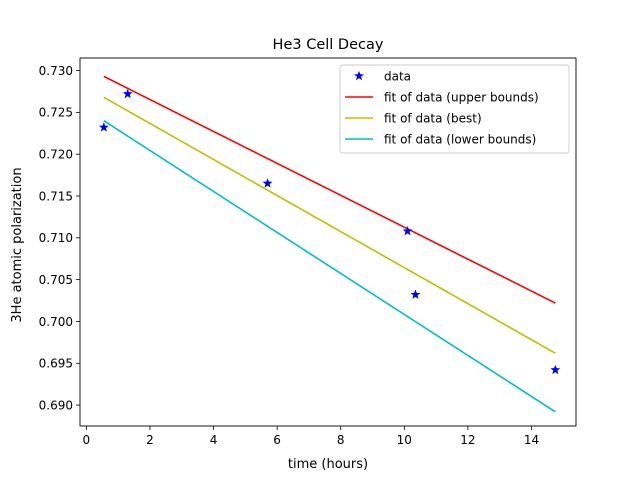 The width and height of the screenshot is (640, 480). What do you see at coordinates (531, 440) in the screenshot?
I see `x-tick-label: 14` at bounding box center [531, 440].